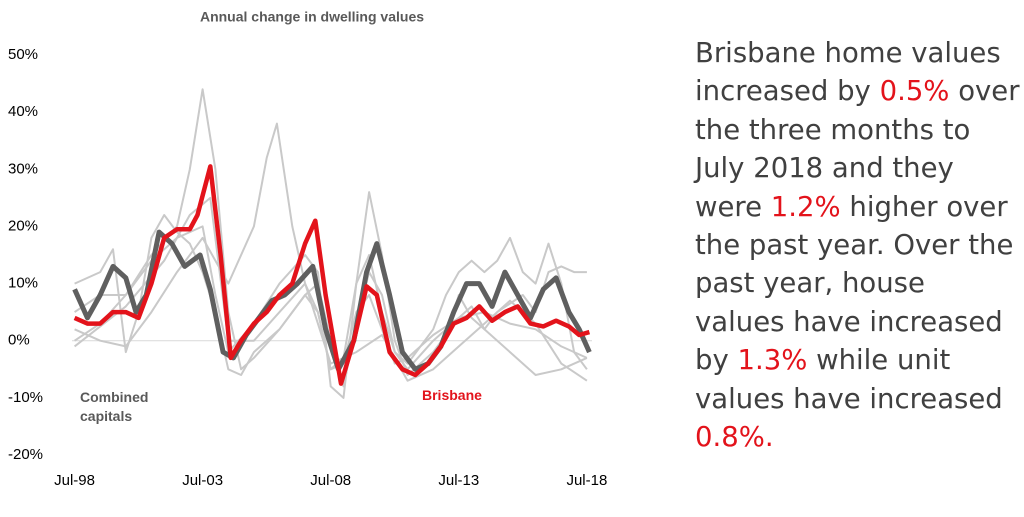 Image resolution: width=1024 pixels, height=517 pixels. Describe the element at coordinates (23, 168) in the screenshot. I see `y-tick-label: 30%` at that location.